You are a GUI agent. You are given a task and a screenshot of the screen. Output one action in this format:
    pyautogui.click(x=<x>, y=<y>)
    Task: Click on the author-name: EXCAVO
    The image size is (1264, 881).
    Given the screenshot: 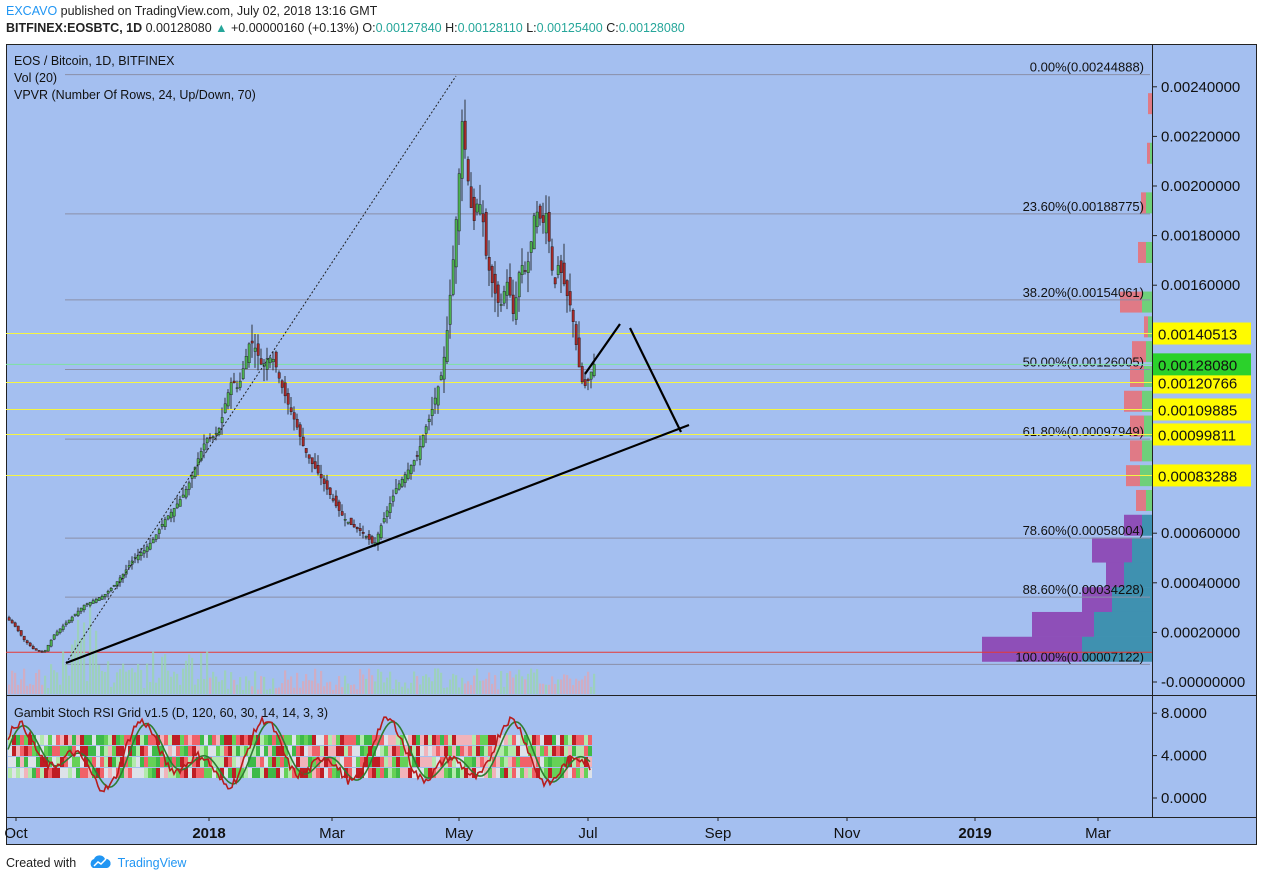 What is the action you would take?
    pyautogui.click(x=32, y=11)
    